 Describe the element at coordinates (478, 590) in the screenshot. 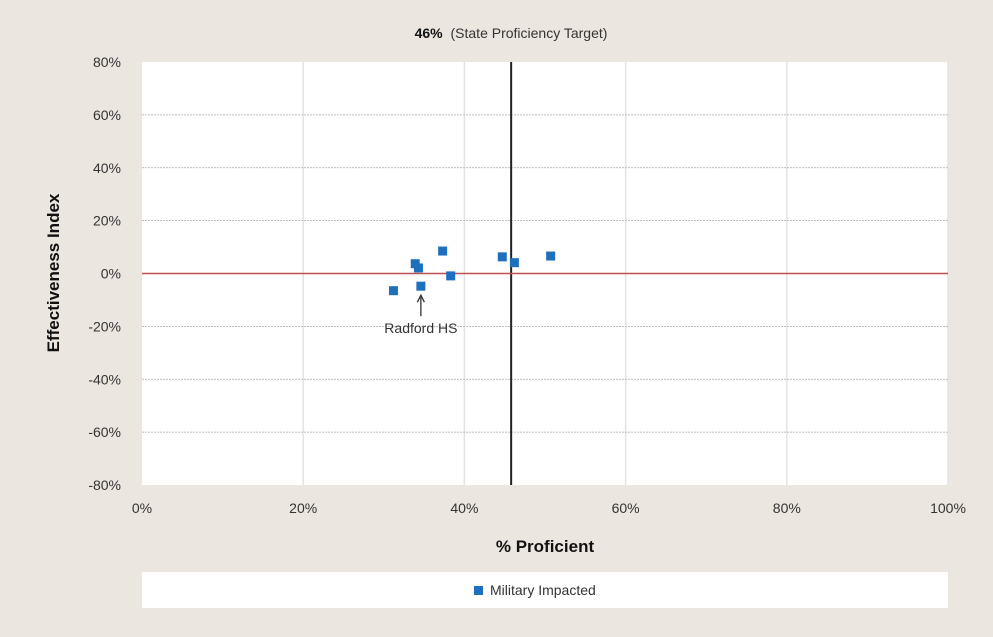

I see `legend-marker` at that location.